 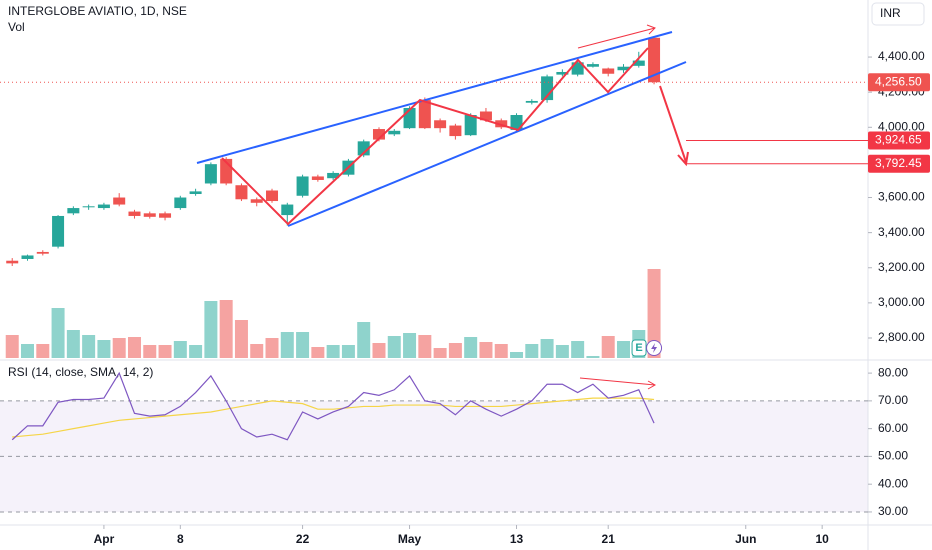 I want to click on y-tick-label: 3,000.00, so click(x=901, y=302).